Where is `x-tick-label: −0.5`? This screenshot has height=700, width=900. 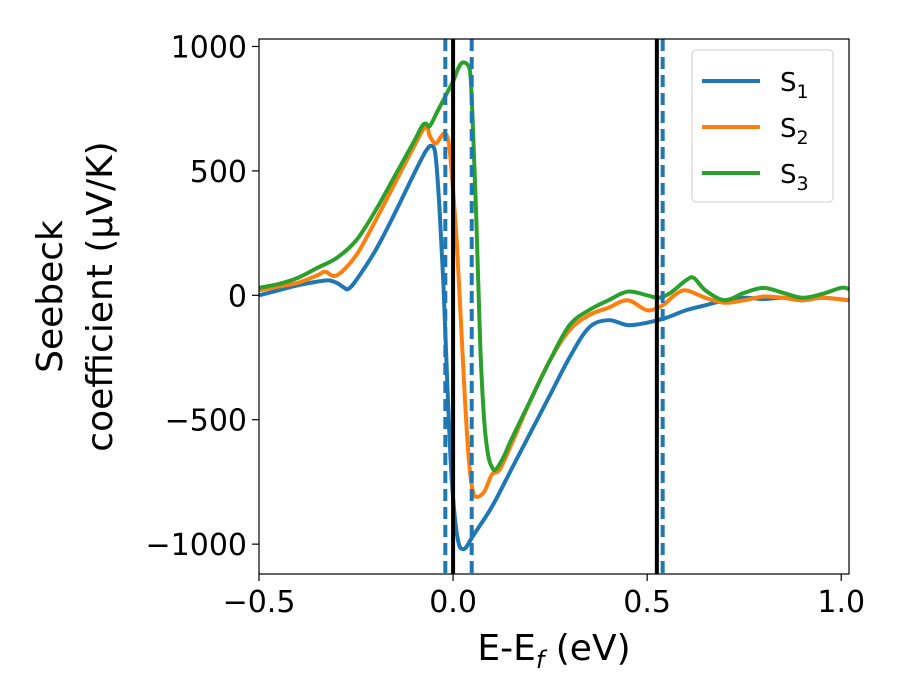
x-tick-label: −0.5 is located at coordinates (259, 602).